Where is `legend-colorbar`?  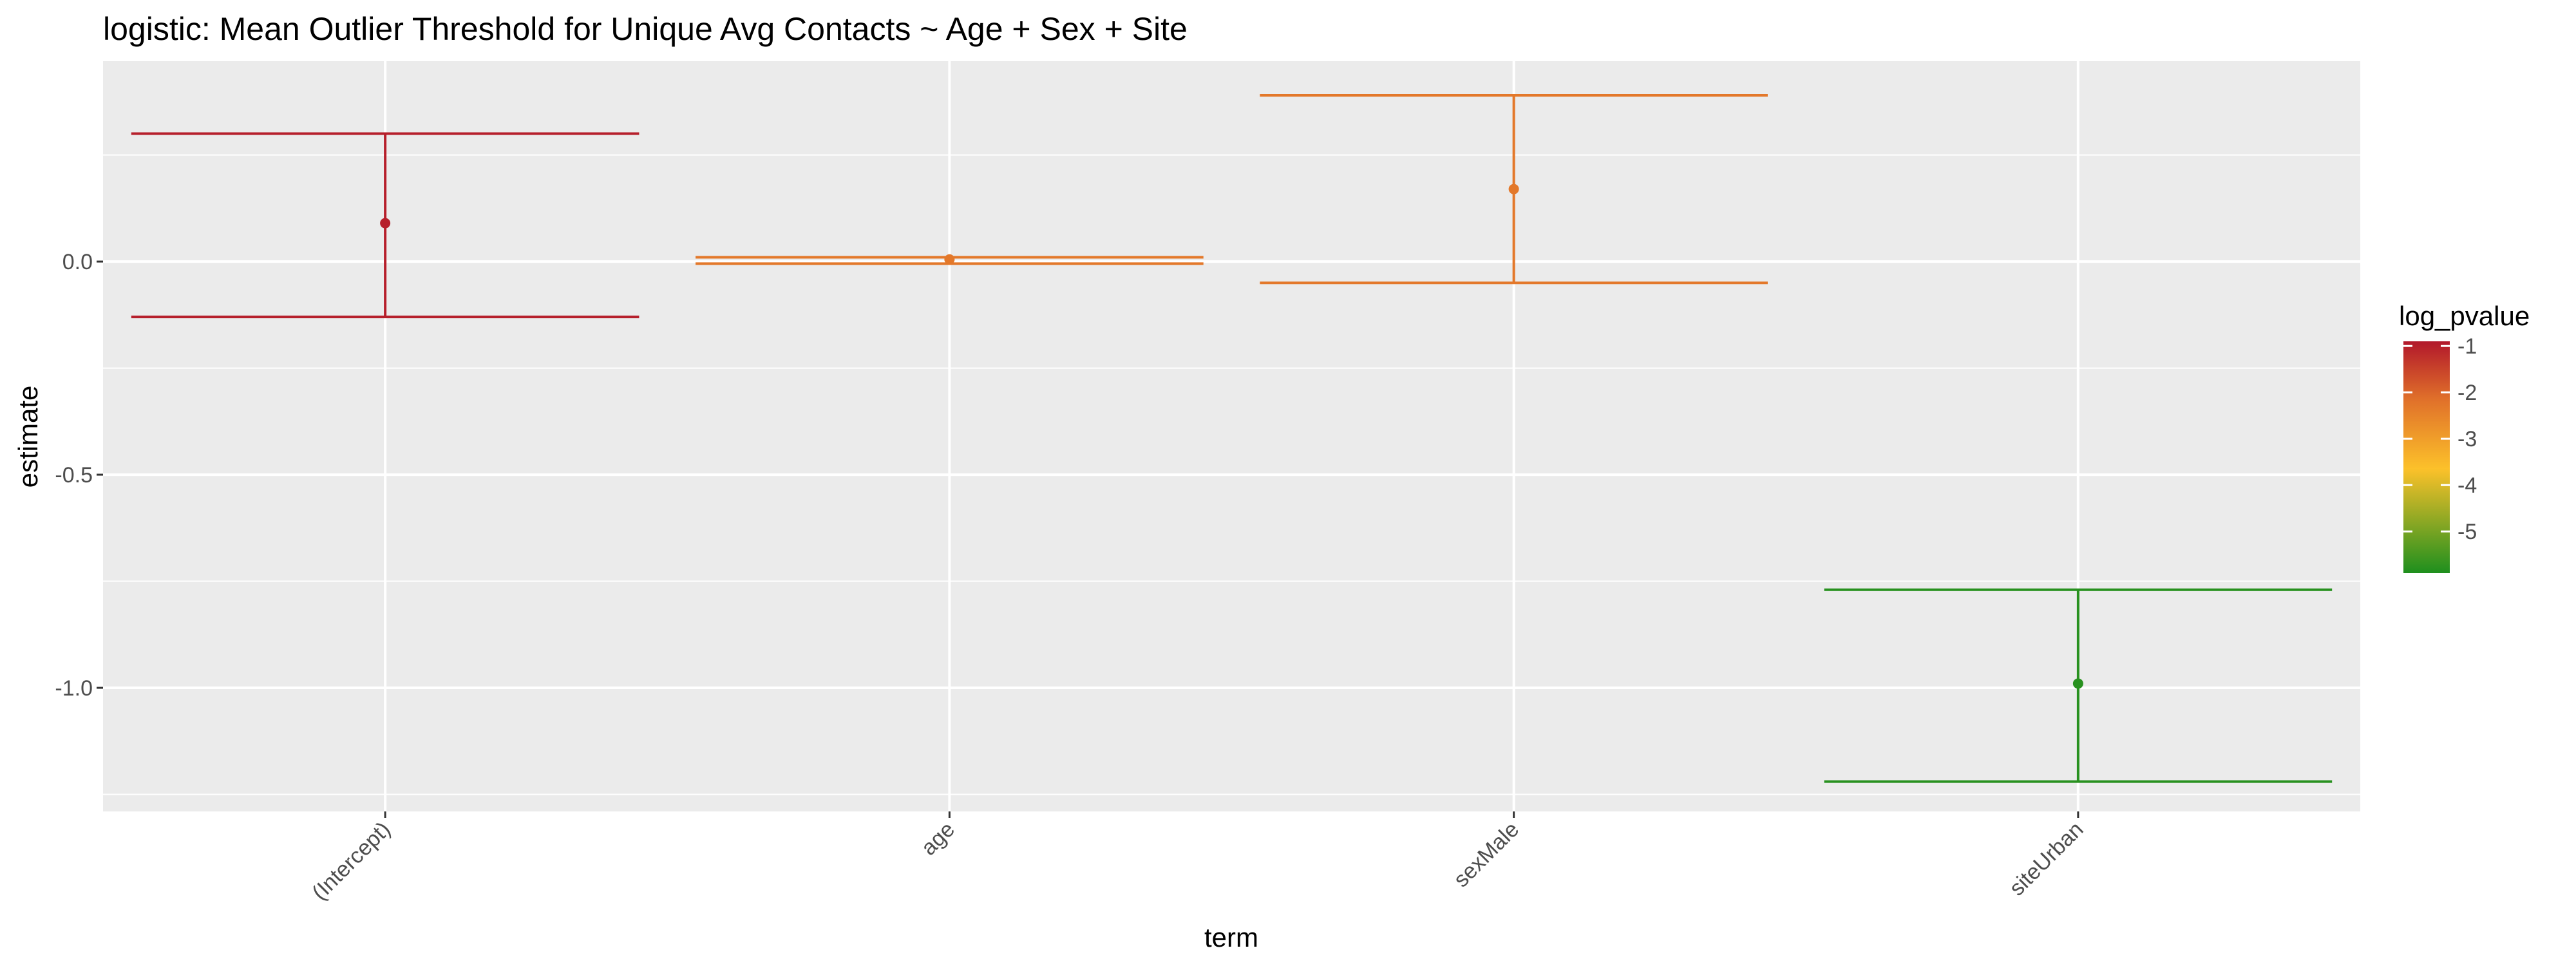
legend-colorbar is located at coordinates (2427, 457).